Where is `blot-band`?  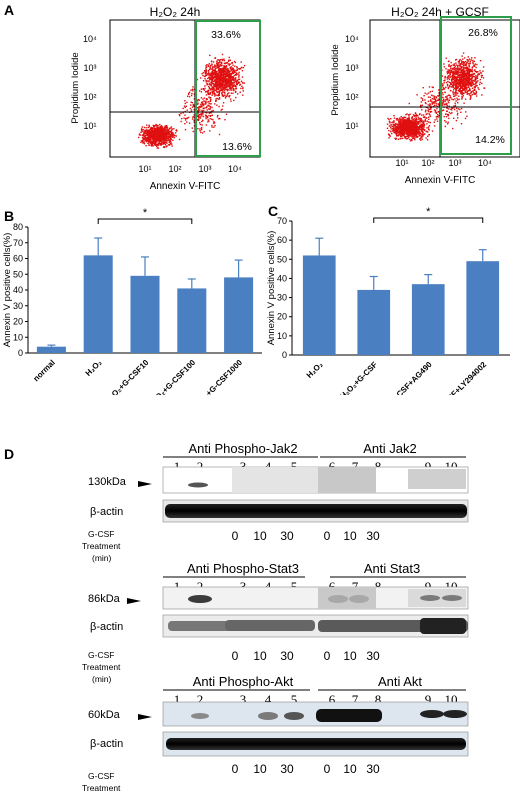
blot-band is located at coordinates (430, 598).